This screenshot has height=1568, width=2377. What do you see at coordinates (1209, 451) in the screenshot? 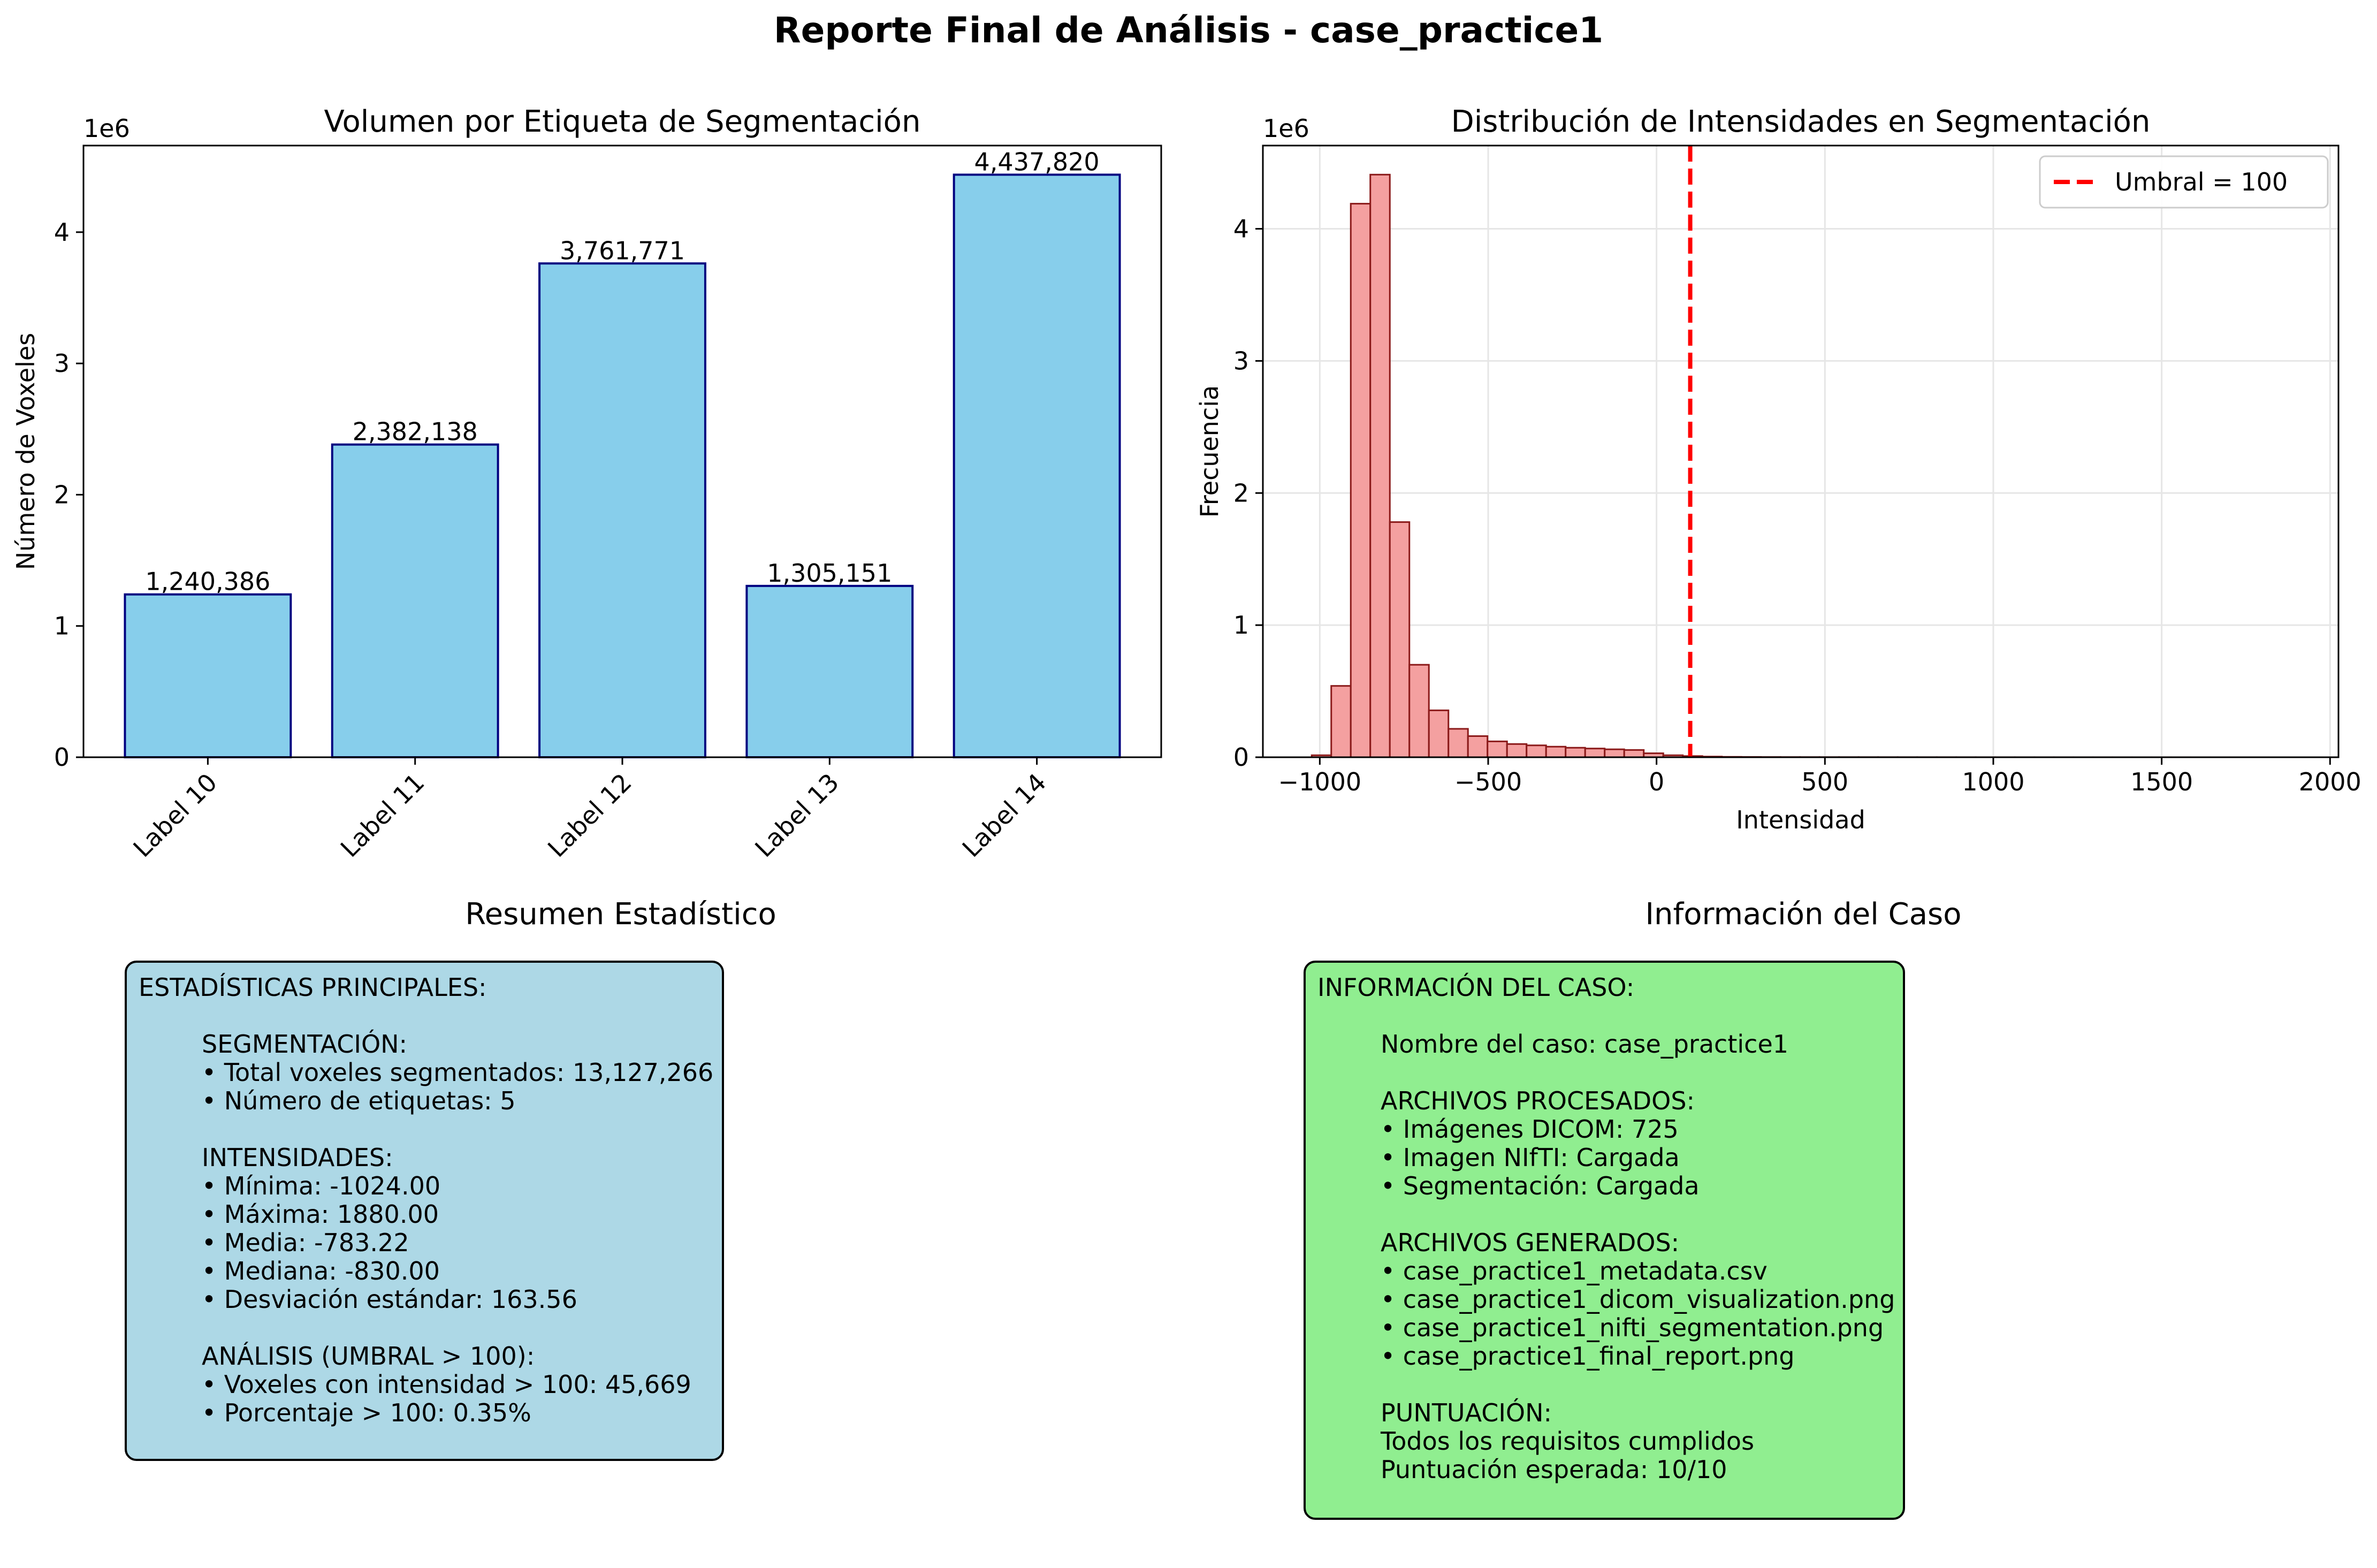
I see `histogram-ylabel: Frecuencia` at bounding box center [1209, 451].